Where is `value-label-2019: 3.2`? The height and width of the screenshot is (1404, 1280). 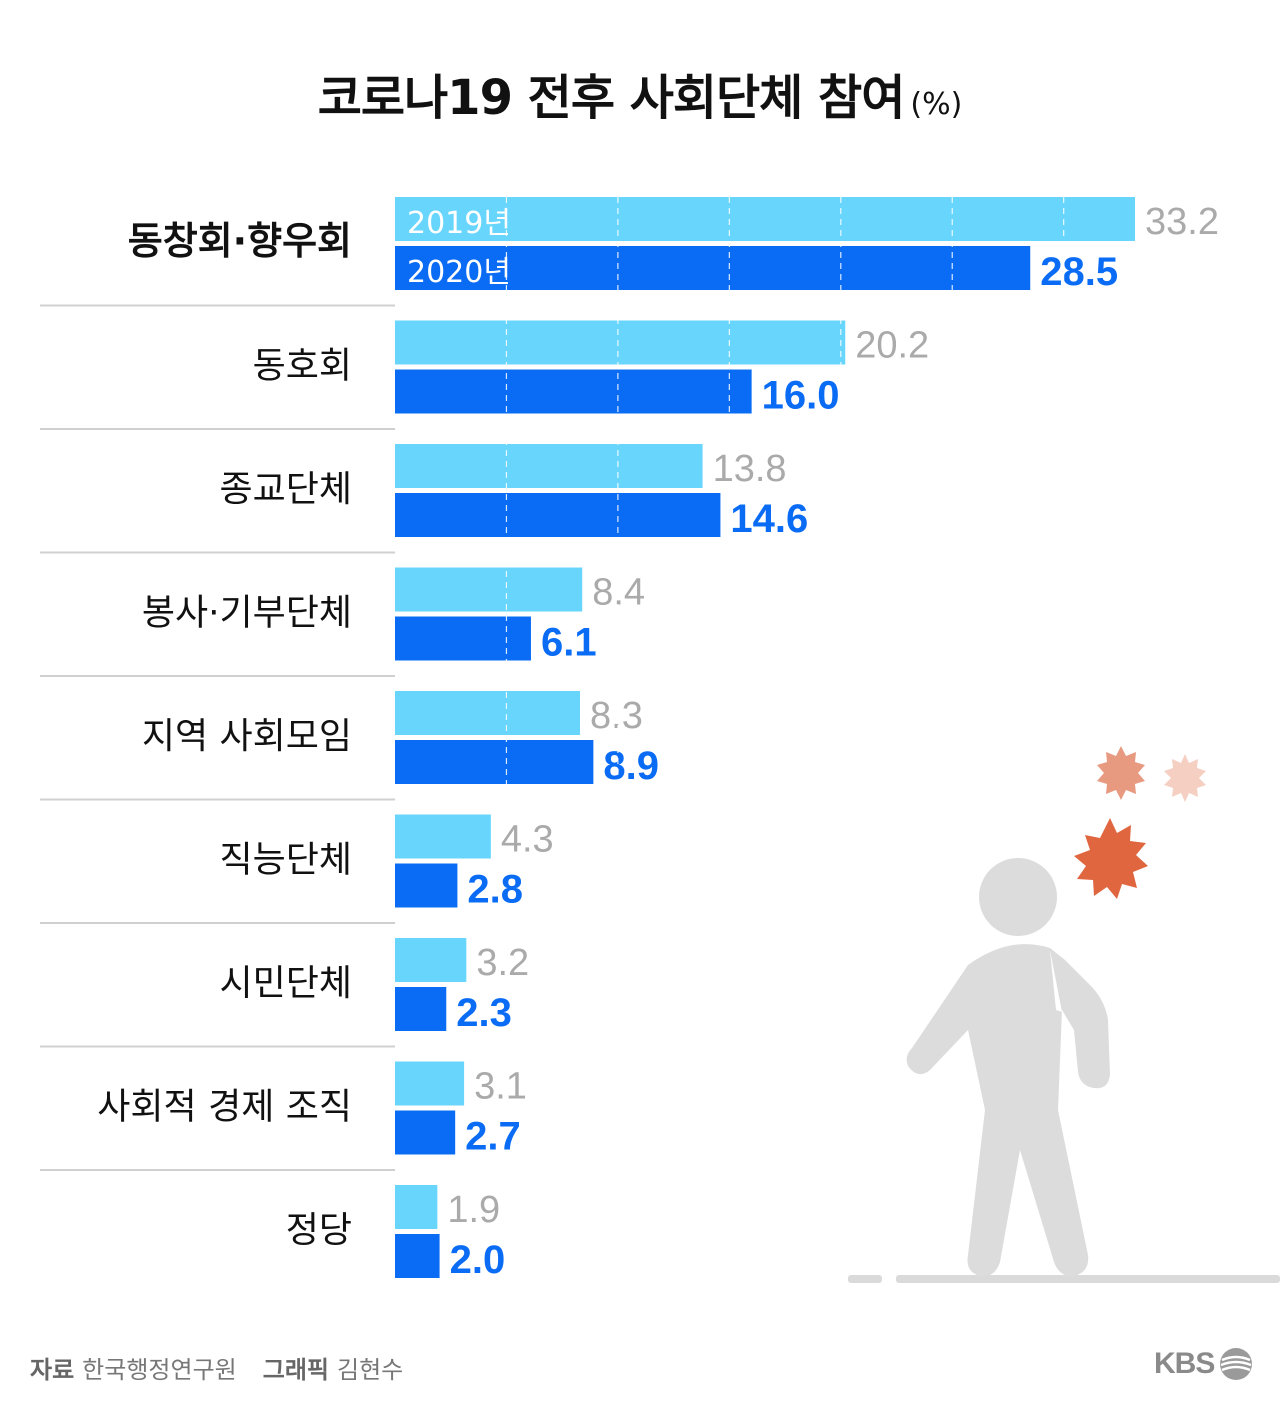
value-label-2019: 3.2 is located at coordinates (502, 963).